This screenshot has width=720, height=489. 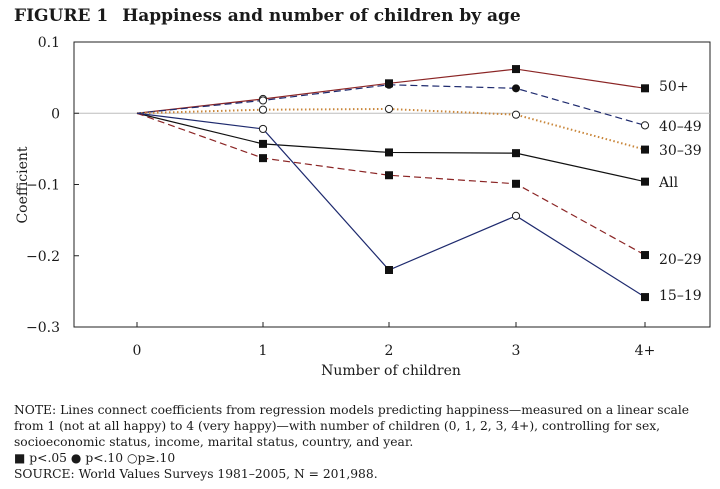 What do you see at coordinates (391, 371) in the screenshot?
I see `x-axis-label: Number of children` at bounding box center [391, 371].